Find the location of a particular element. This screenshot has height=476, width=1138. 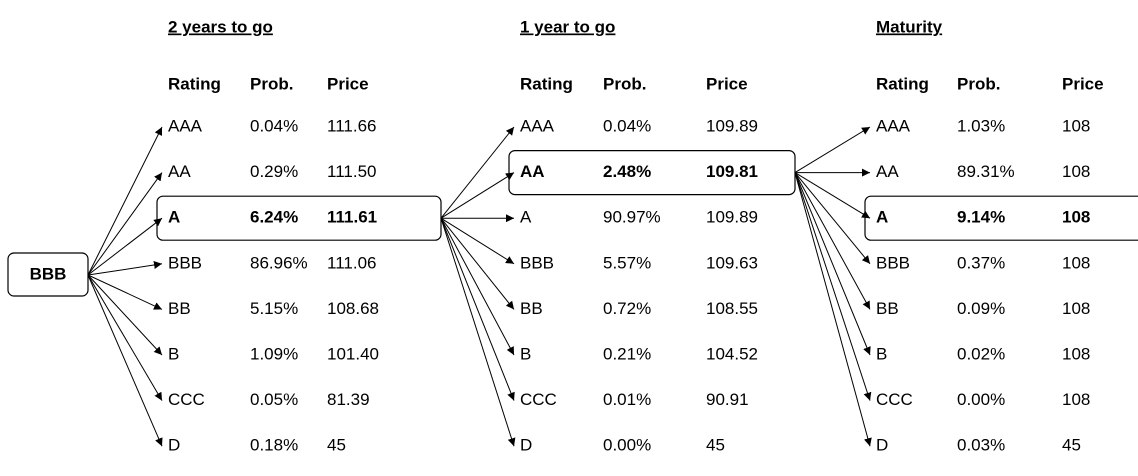

cell: 9.14% is located at coordinates (981, 217).